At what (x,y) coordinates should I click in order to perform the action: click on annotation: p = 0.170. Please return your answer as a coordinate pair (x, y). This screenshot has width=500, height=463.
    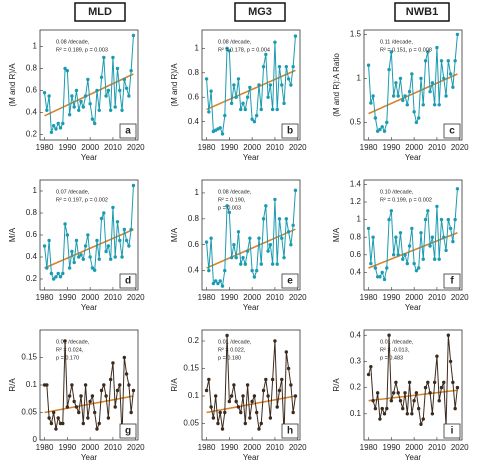
    Looking at the image, I should click on (67, 358).